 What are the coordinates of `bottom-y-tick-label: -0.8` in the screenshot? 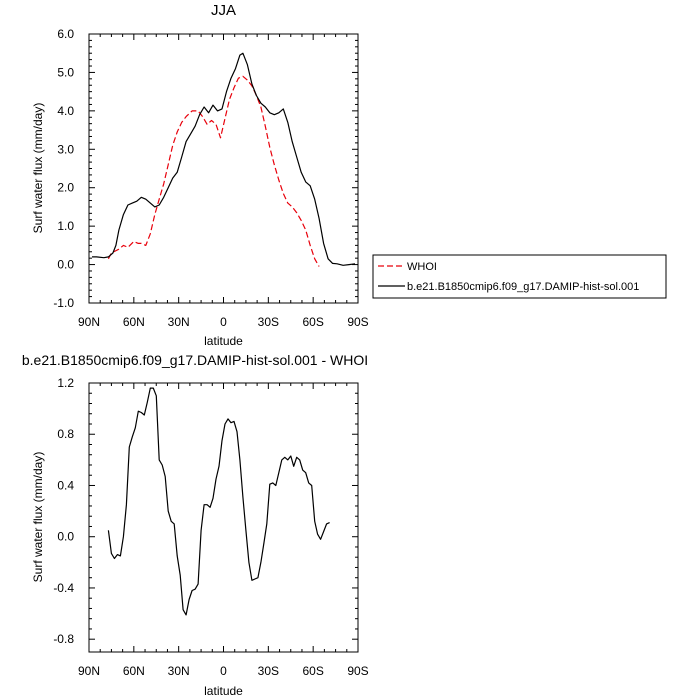 It's located at (63, 639).